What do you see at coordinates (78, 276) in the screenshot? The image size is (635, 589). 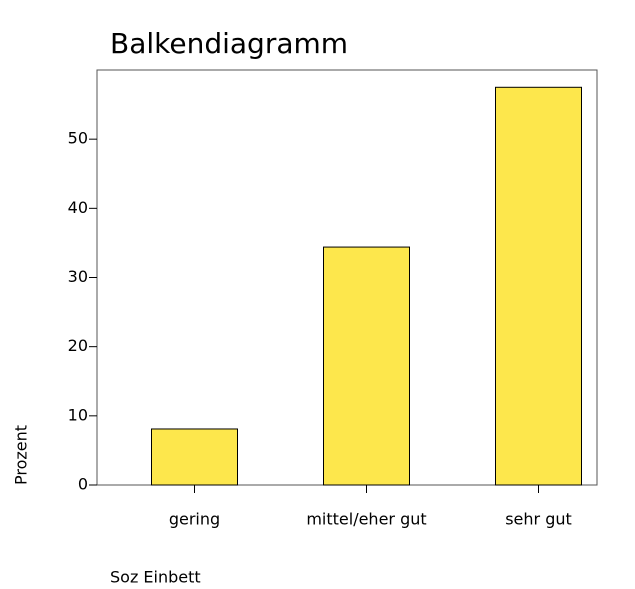 I see `y-tick-label: 30` at bounding box center [78, 276].